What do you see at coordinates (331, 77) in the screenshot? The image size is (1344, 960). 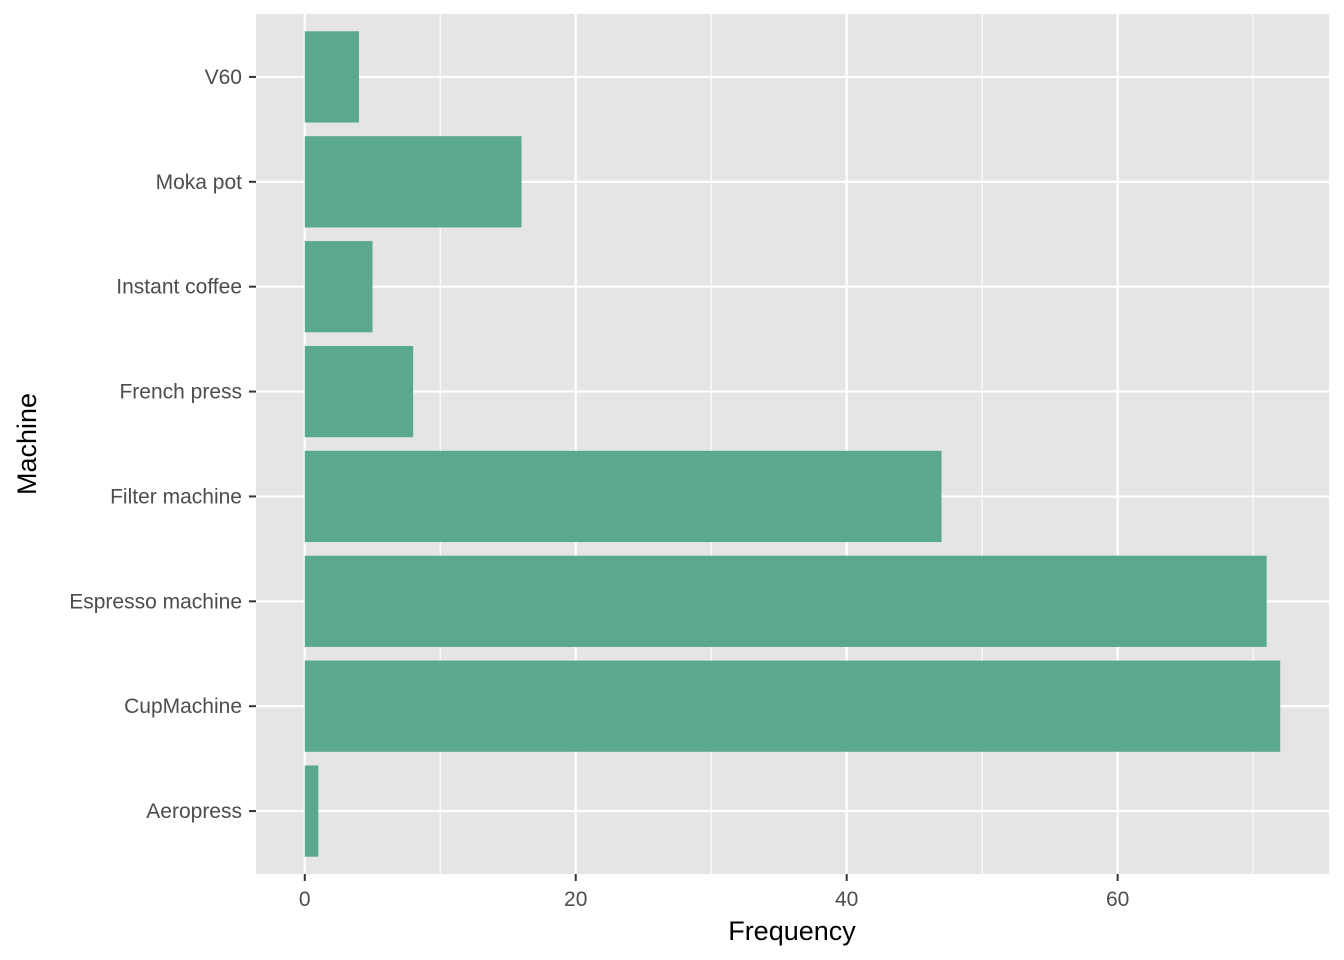 I see `bar-v60` at bounding box center [331, 77].